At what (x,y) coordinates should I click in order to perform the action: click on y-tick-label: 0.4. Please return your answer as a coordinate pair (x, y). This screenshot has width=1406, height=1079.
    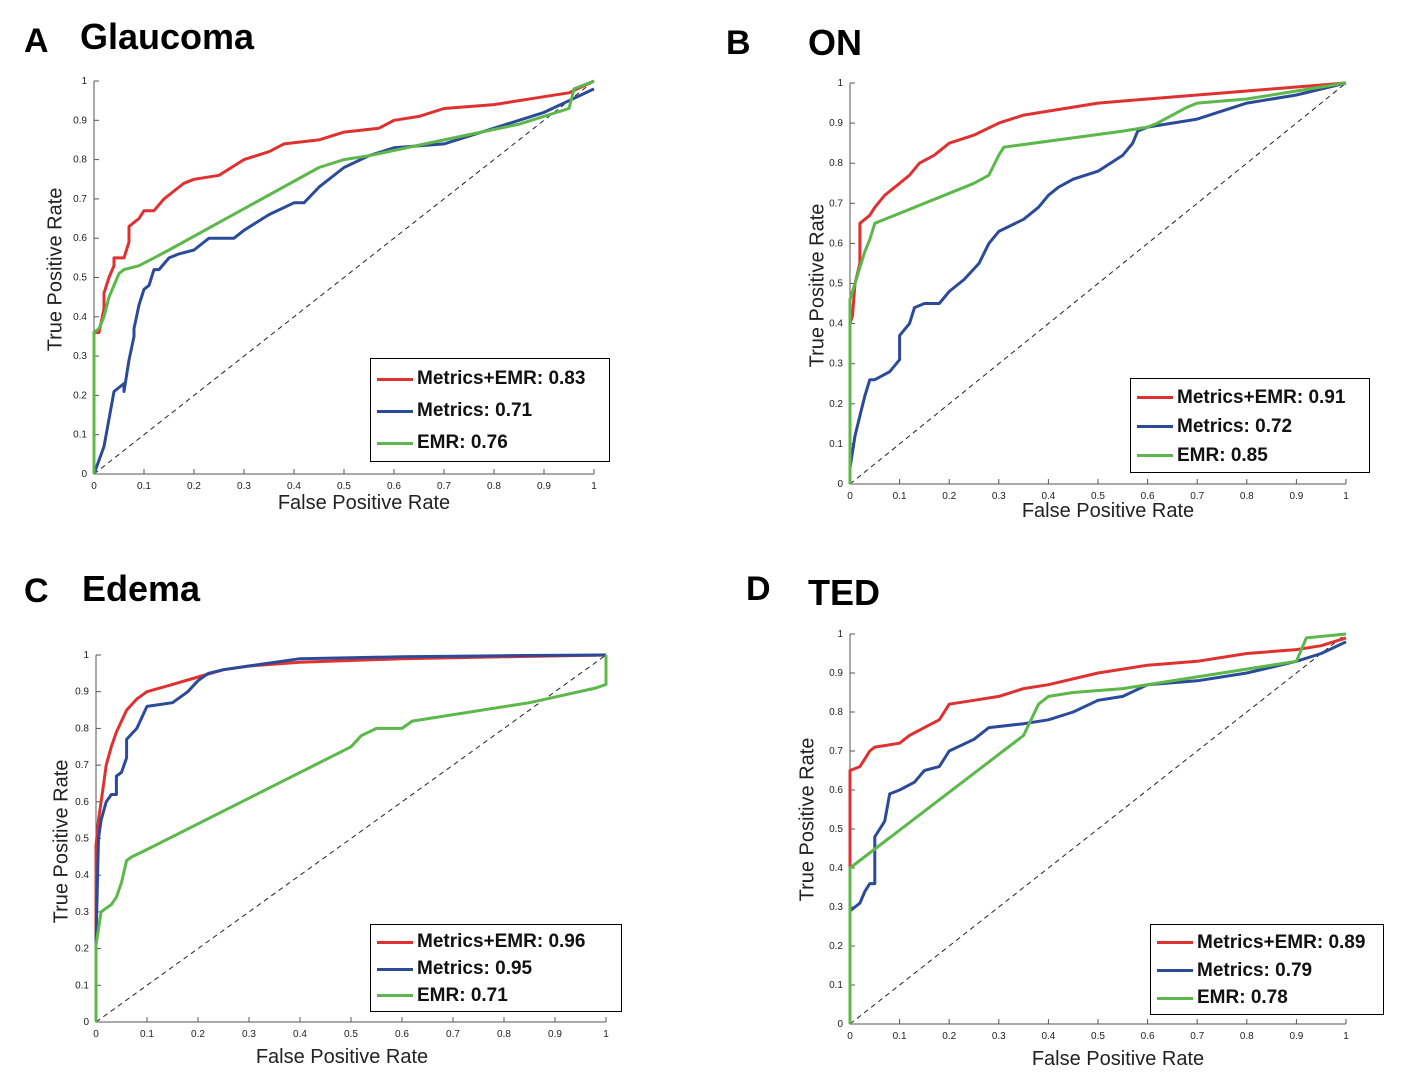
    Looking at the image, I should click on (80, 317).